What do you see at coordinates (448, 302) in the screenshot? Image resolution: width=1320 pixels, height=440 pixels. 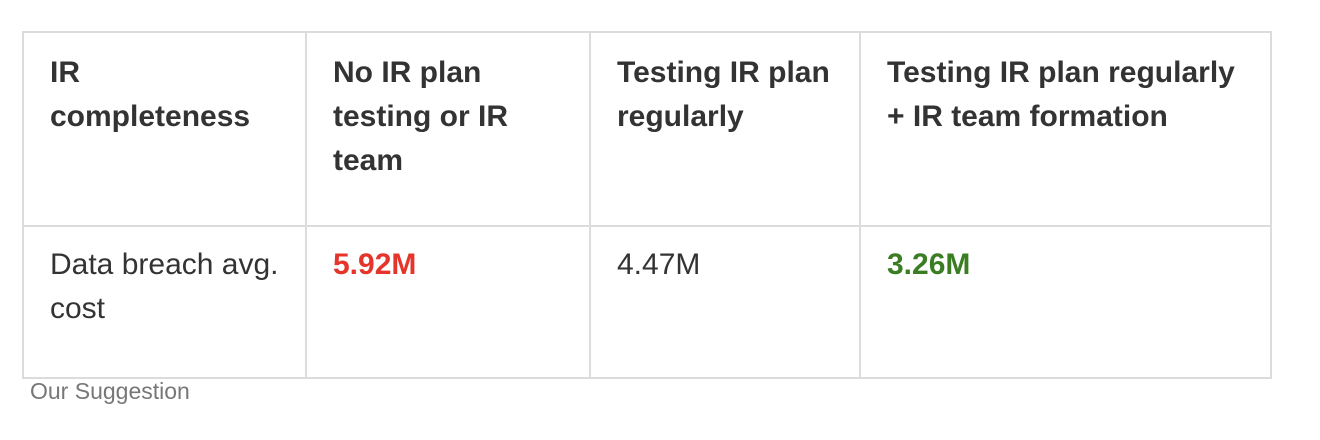 I see `cost-no-ir-plan: 5.92M` at bounding box center [448, 302].